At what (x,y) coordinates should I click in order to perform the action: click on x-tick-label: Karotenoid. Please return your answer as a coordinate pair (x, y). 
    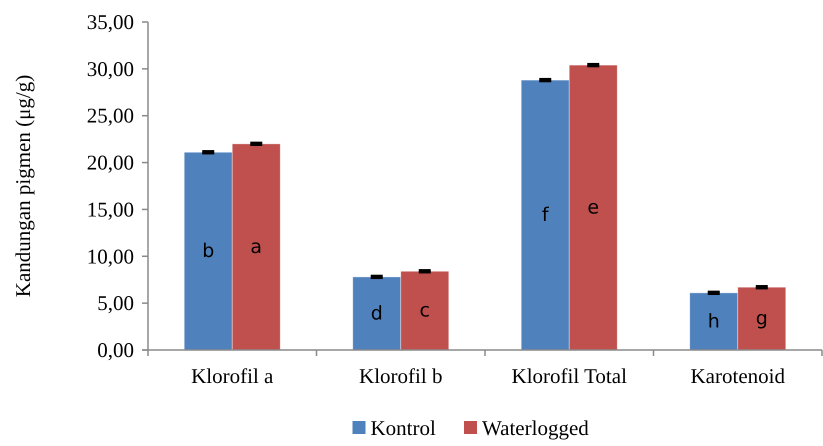
    Looking at the image, I should click on (738, 376).